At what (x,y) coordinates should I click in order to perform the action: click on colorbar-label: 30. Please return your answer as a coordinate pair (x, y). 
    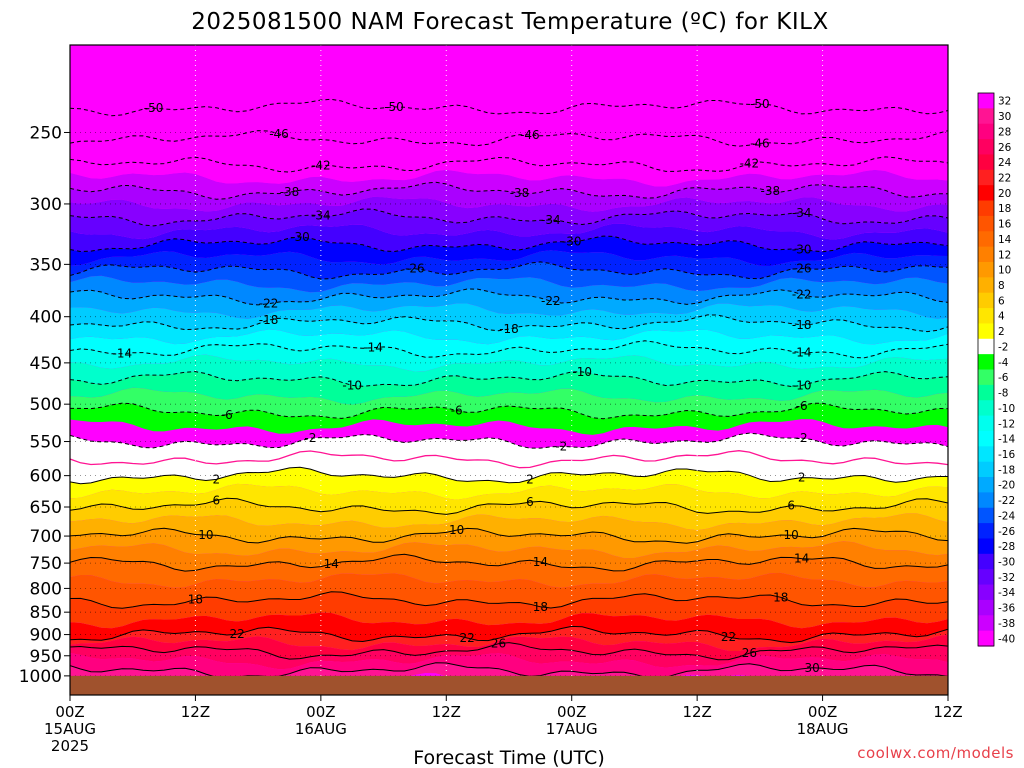
    Looking at the image, I should click on (1004, 117).